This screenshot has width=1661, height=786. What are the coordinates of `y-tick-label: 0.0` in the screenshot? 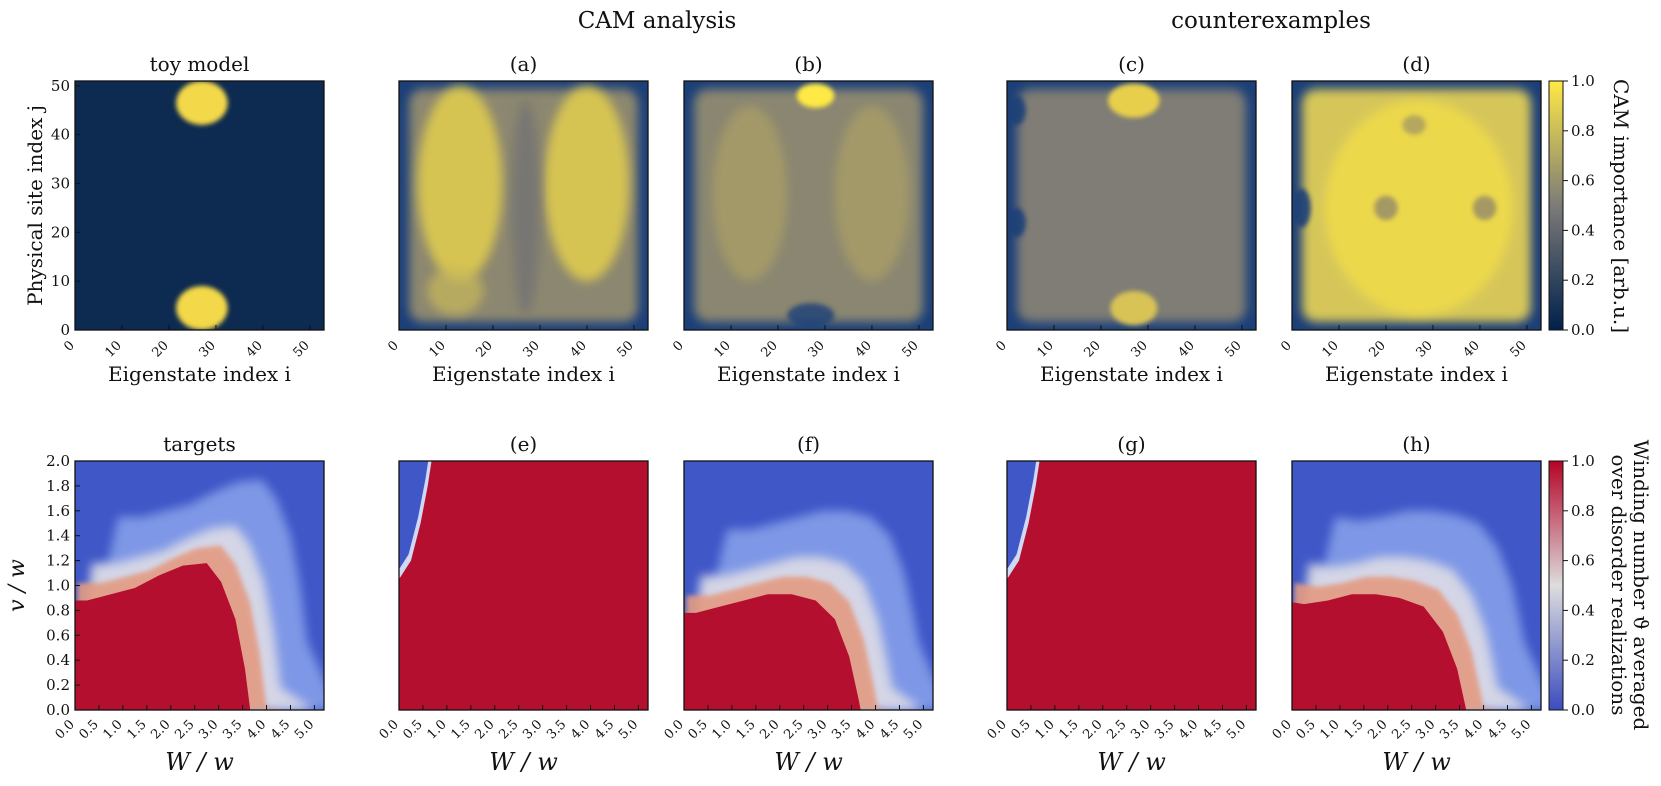 It's located at (58, 710).